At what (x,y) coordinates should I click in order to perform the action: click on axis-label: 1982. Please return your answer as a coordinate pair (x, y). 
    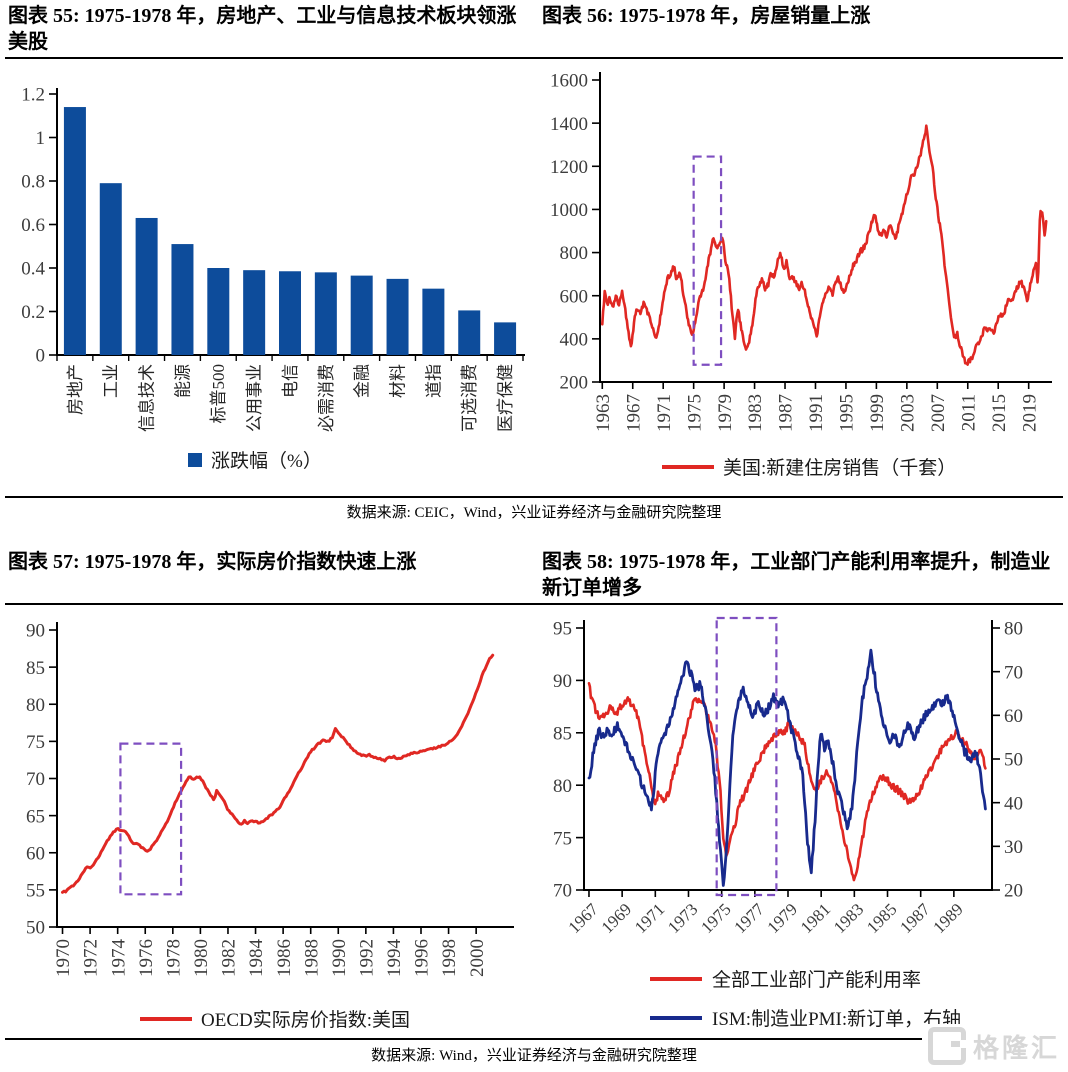
    Looking at the image, I should click on (229, 958).